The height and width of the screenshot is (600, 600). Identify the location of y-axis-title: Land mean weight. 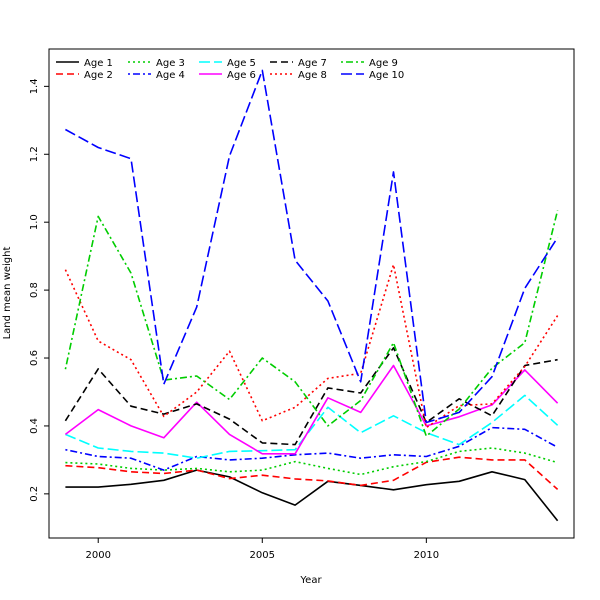
(7, 293).